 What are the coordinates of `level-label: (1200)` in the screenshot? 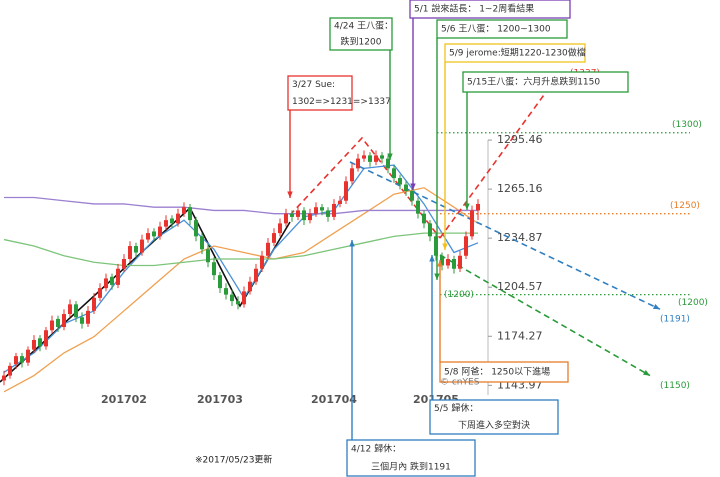 It's located at (693, 303).